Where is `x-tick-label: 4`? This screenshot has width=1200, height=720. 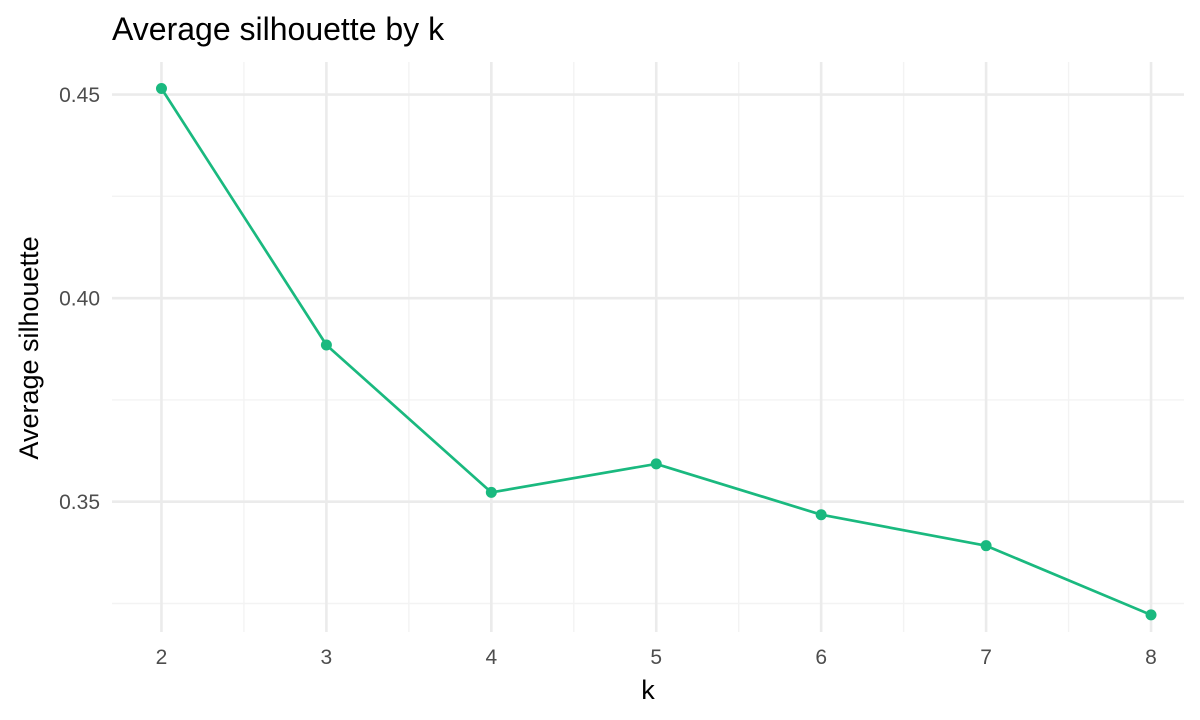
x-tick-label: 4 is located at coordinates (491, 657).